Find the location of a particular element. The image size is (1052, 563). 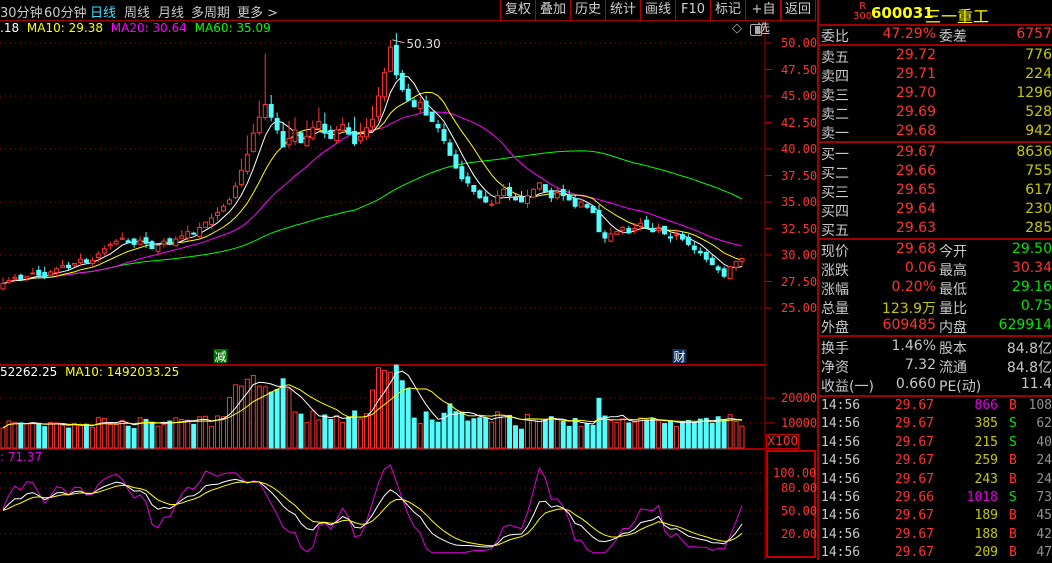

toolbar-button-4: 画线 is located at coordinates (658, 10).